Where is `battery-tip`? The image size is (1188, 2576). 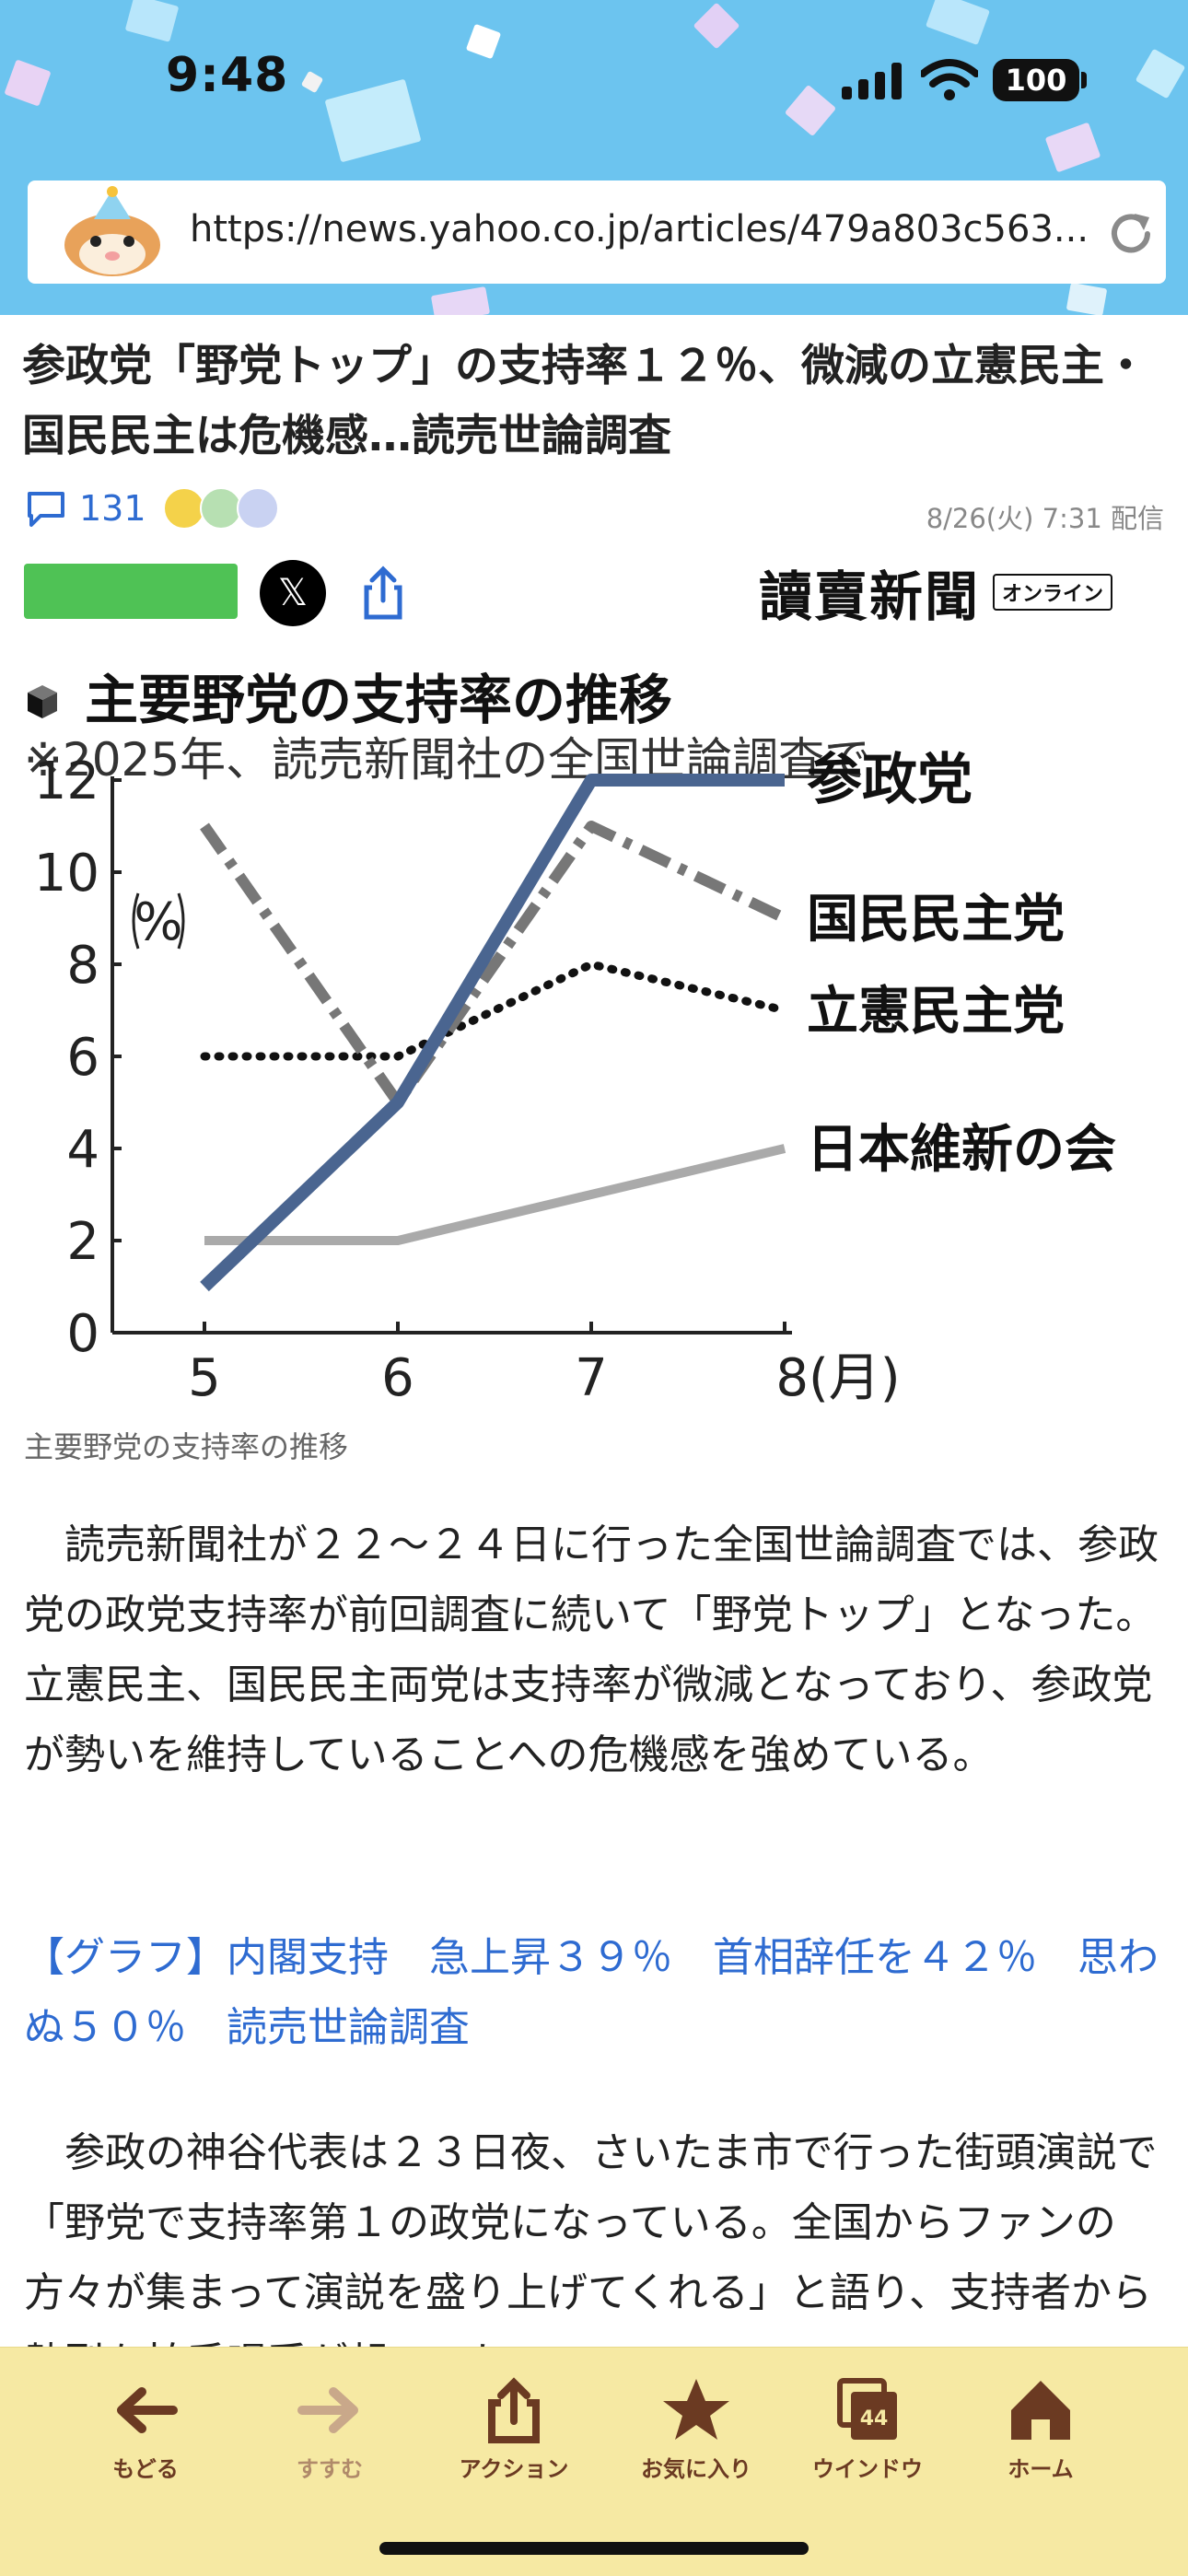 battery-tip is located at coordinates (1084, 80).